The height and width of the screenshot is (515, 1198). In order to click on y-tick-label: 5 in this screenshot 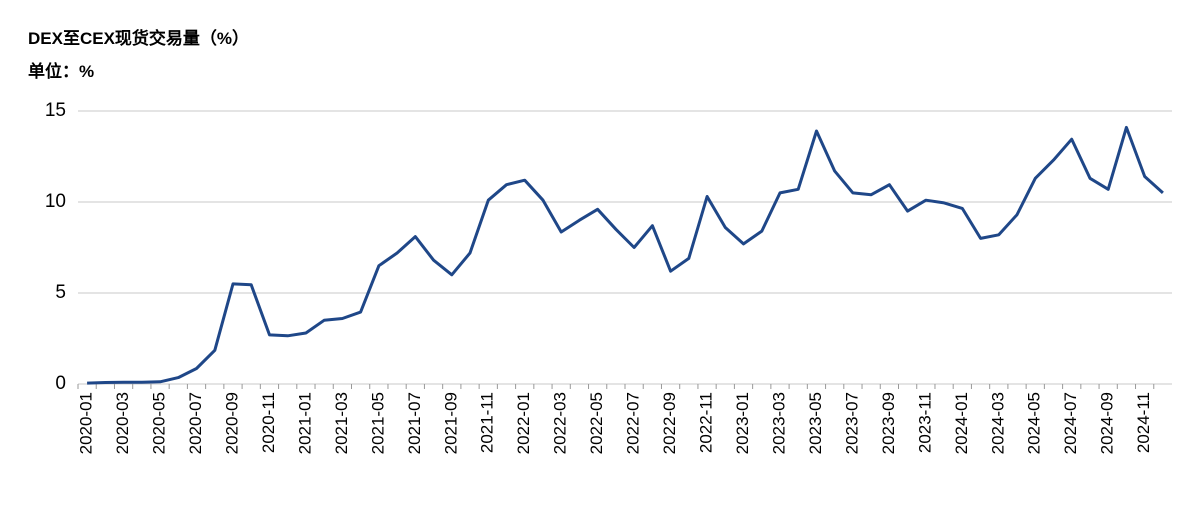, I will do `click(60, 292)`.